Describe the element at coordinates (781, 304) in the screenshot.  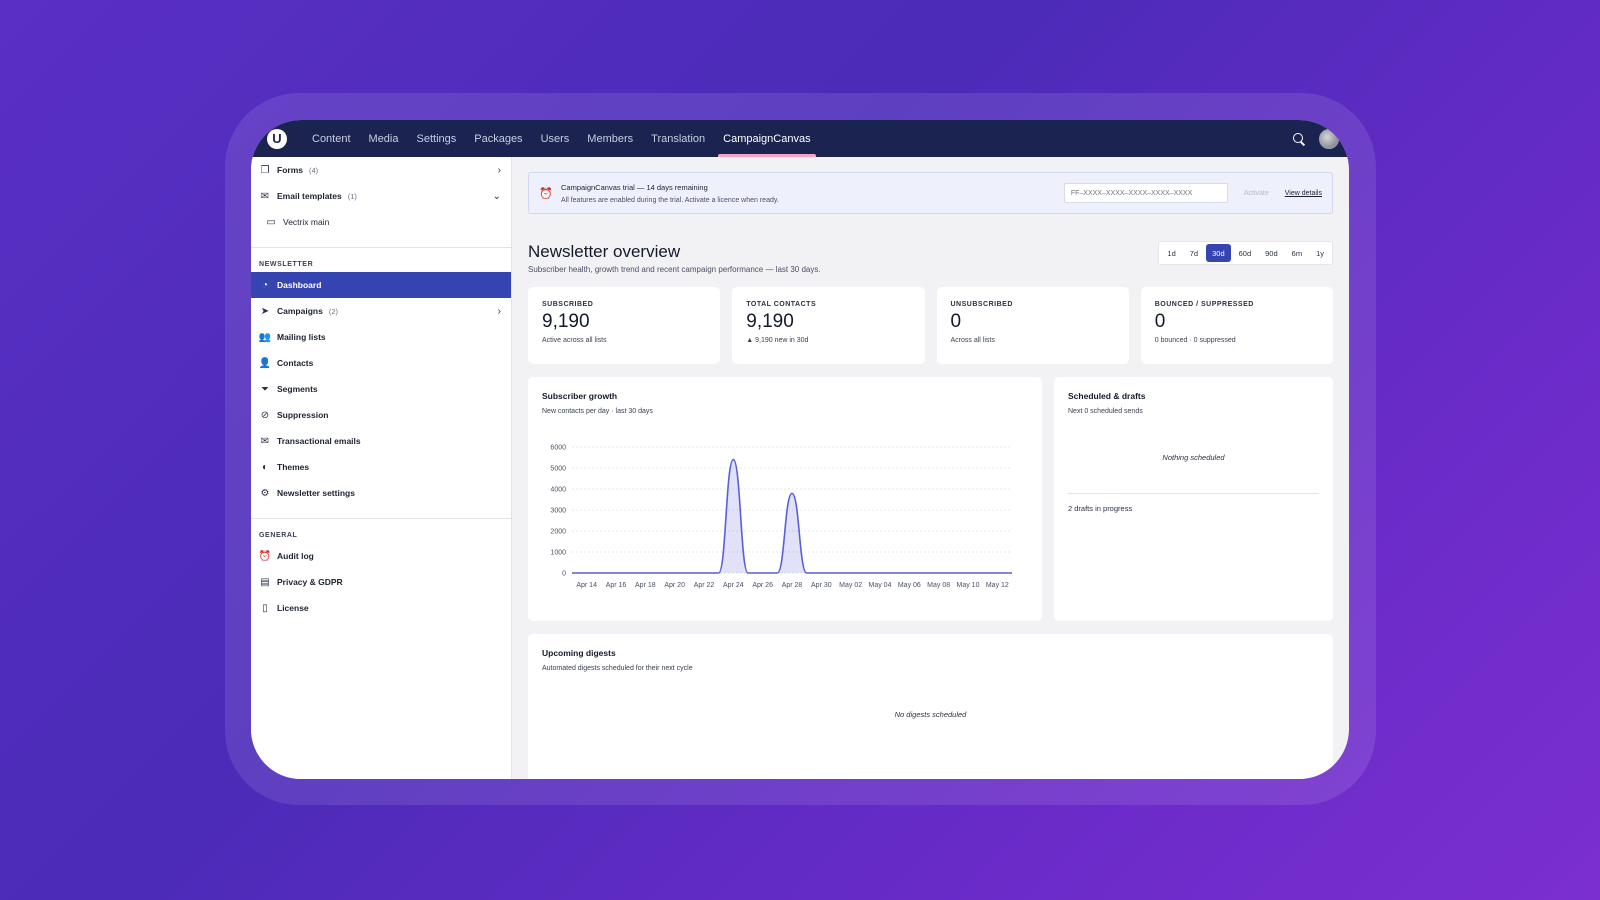
I see `stat-label: TOTAL CONTACTS` at that location.